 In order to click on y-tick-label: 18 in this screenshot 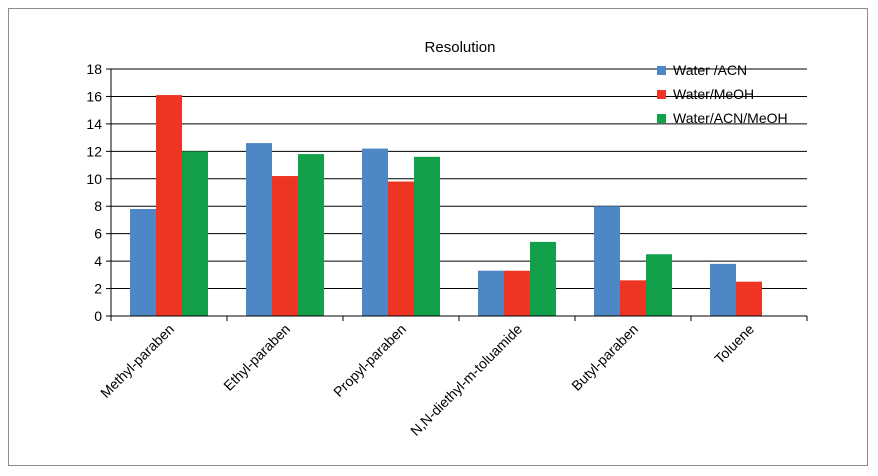, I will do `click(94, 69)`.